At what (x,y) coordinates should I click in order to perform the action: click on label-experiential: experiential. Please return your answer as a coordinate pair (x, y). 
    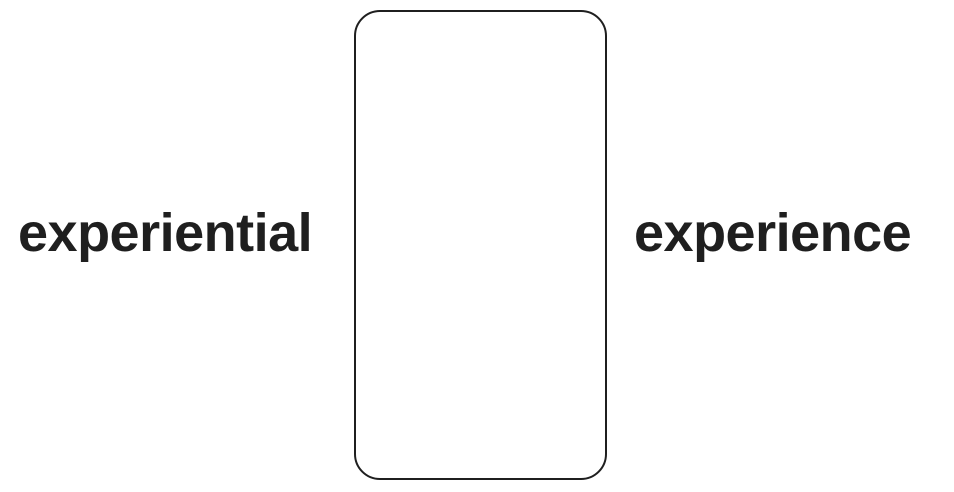
    Looking at the image, I should click on (165, 233).